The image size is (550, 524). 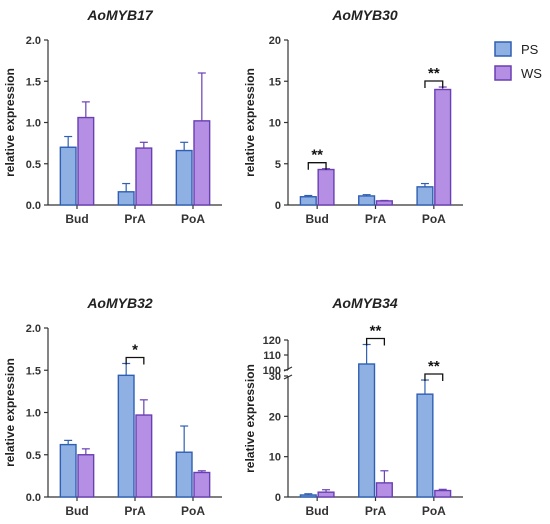 What do you see at coordinates (364, 15) in the screenshot?
I see `chart-title: AoMYB30` at bounding box center [364, 15].